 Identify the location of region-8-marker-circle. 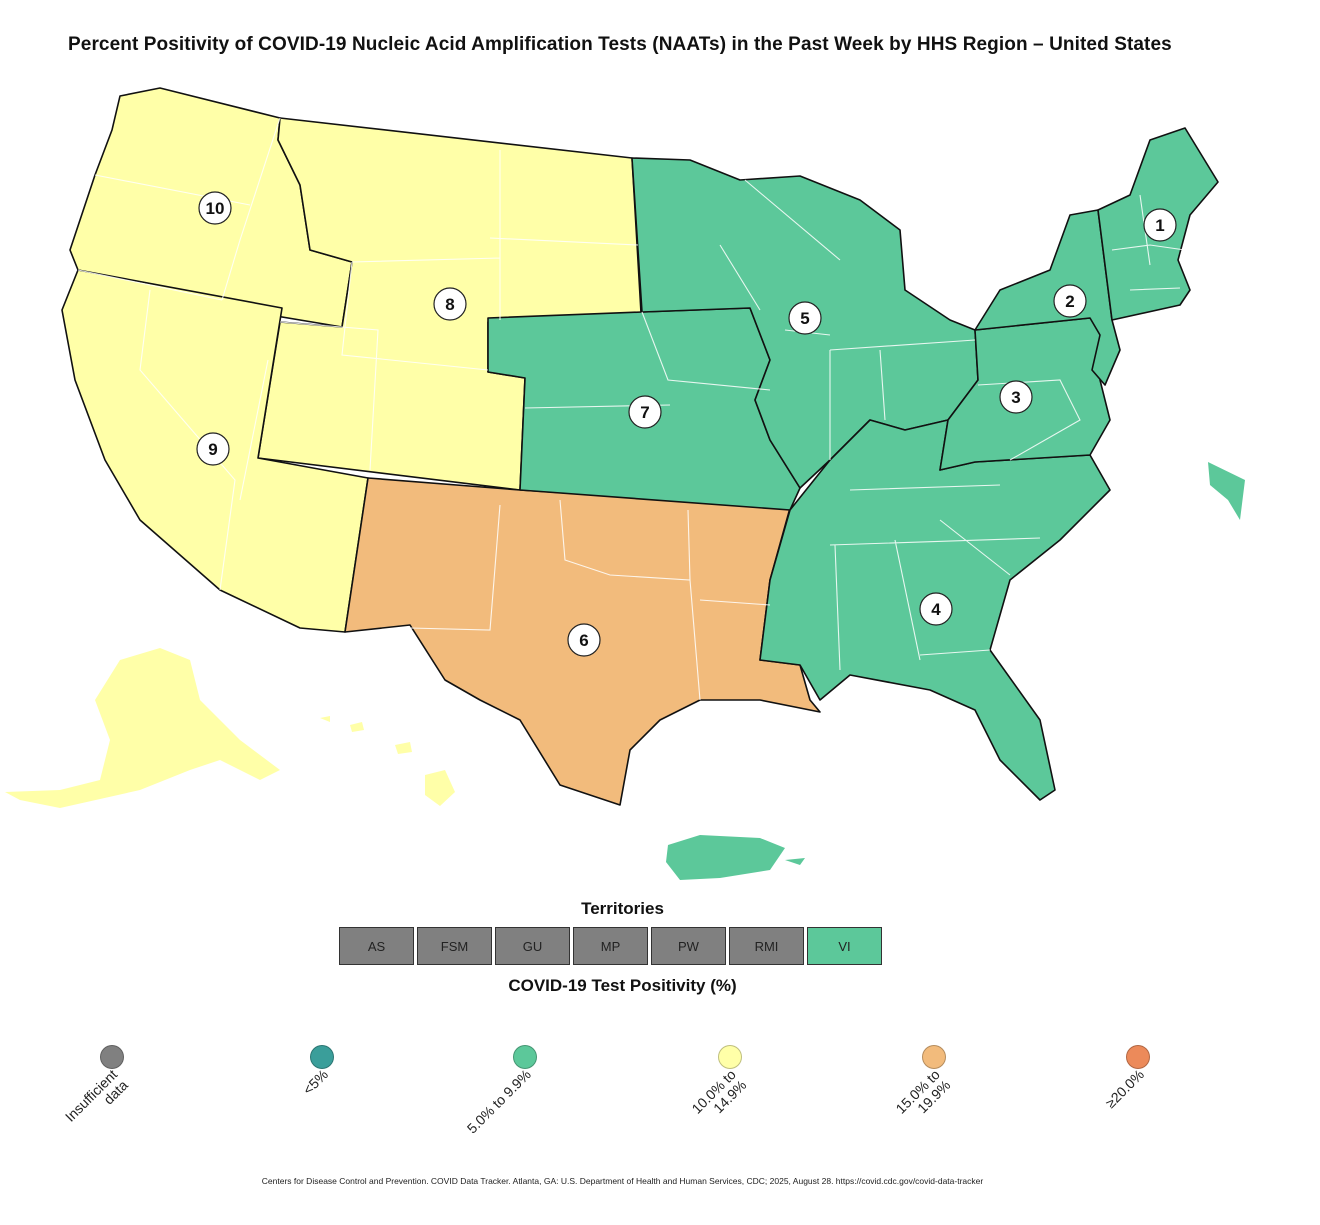
(450, 304).